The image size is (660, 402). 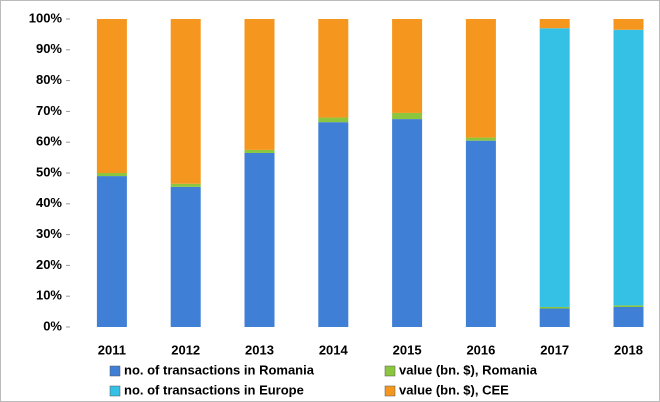 I want to click on y-tick-label: 90%, so click(x=49, y=48).